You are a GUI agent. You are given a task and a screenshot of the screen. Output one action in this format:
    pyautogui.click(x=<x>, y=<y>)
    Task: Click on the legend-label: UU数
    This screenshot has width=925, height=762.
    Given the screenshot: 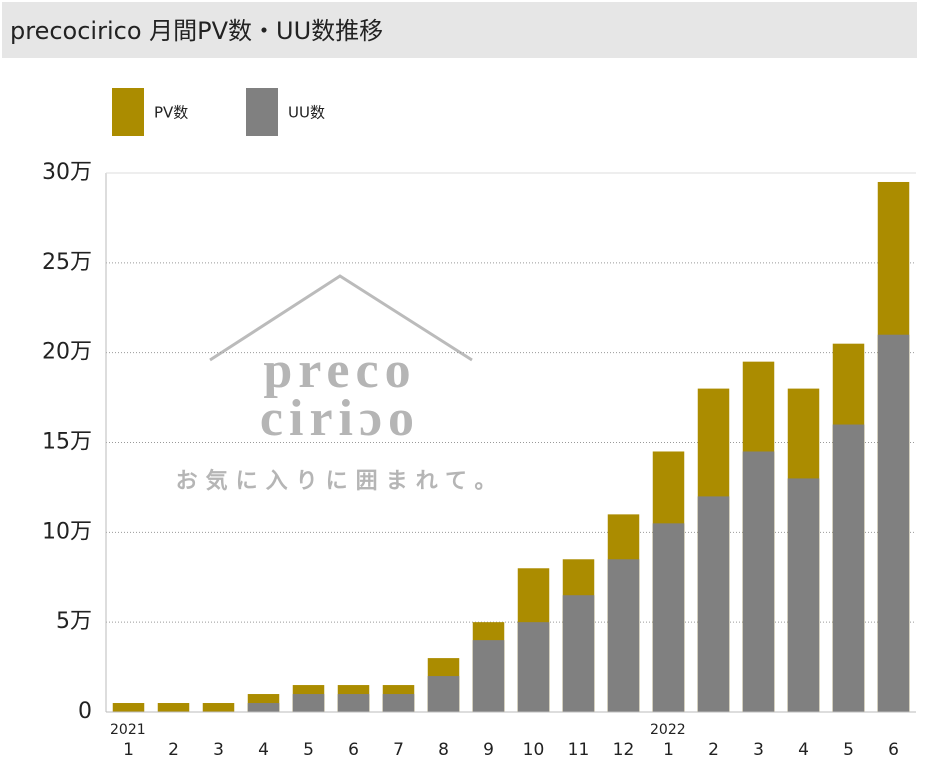 What is the action you would take?
    pyautogui.click(x=306, y=113)
    